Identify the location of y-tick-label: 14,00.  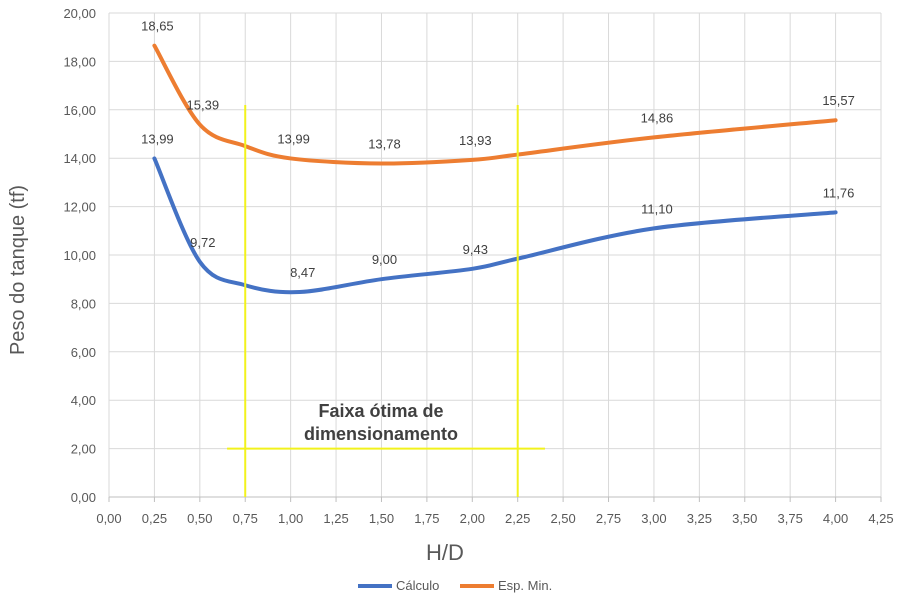
(79, 158).